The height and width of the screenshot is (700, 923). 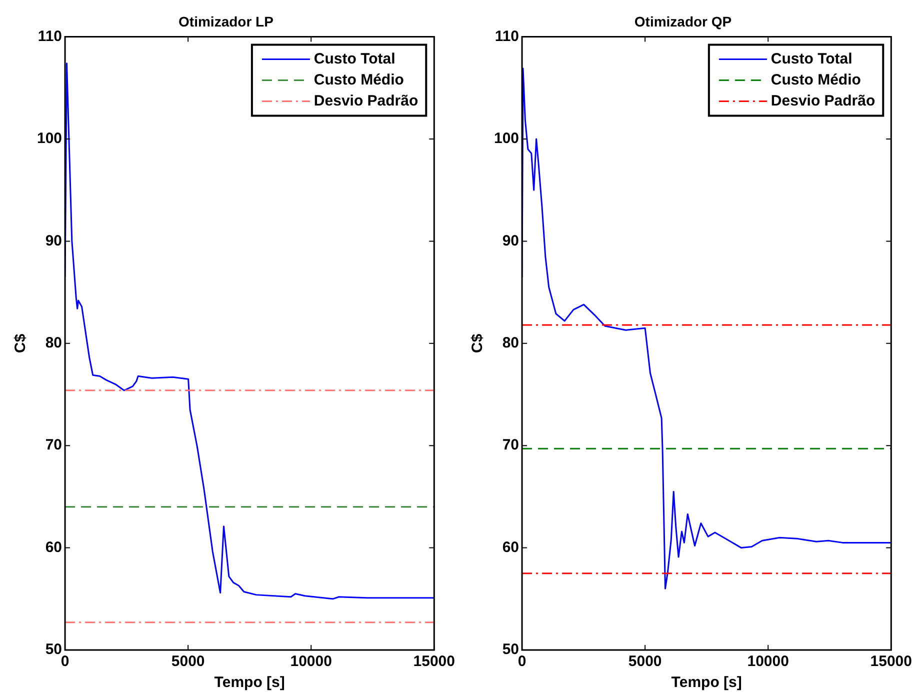 What do you see at coordinates (226, 21) in the screenshot?
I see `chart-title: Otimizador LP` at bounding box center [226, 21].